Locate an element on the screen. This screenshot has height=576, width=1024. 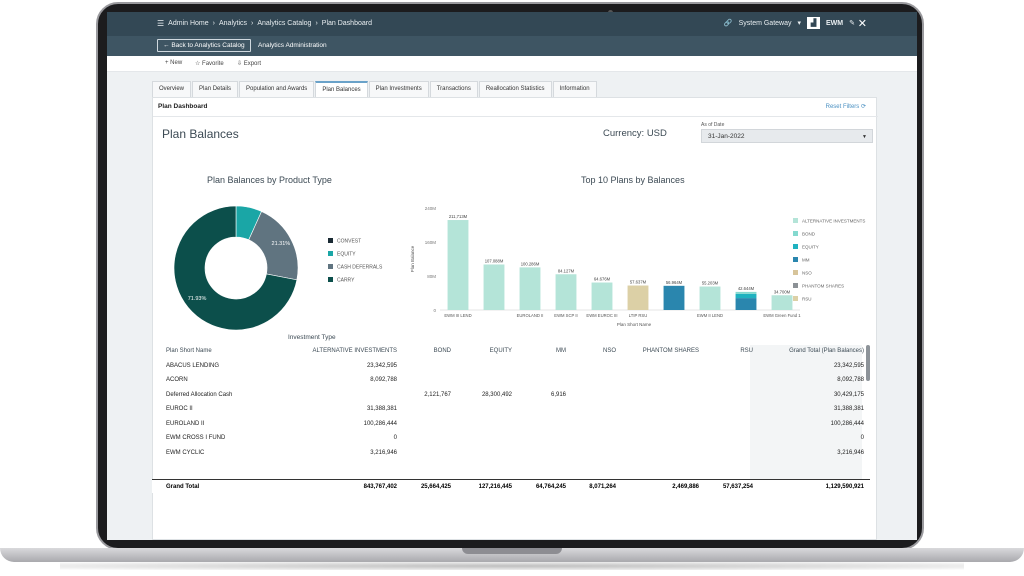
back-to-catalog-button: ← Back to Analytics Catalog is located at coordinates (204, 45).